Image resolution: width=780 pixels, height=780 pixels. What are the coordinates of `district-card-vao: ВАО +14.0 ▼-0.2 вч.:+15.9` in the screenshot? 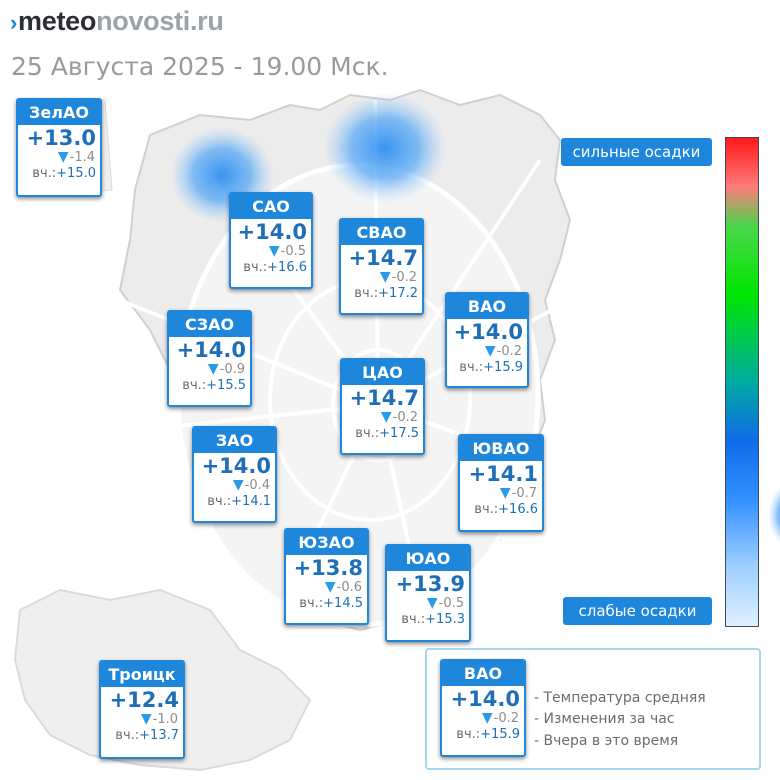 It's located at (487, 340).